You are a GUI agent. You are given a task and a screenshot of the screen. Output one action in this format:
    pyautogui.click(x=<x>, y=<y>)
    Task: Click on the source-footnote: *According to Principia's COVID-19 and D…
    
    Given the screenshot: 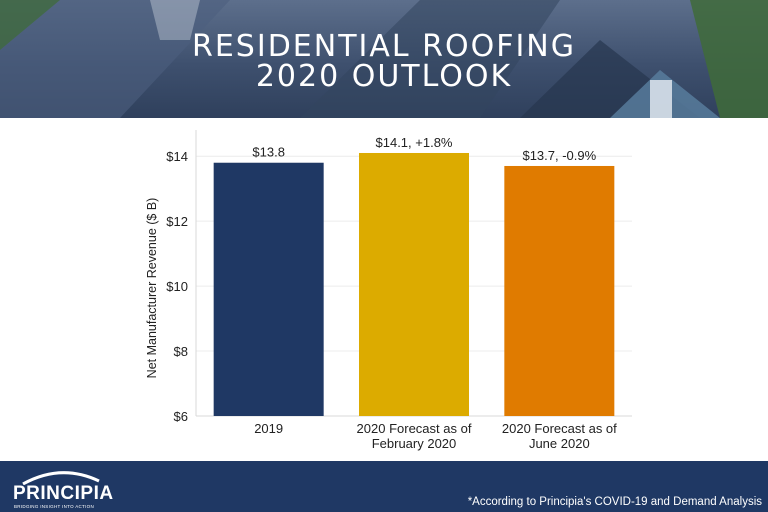 What is the action you would take?
    pyautogui.click(x=614, y=502)
    